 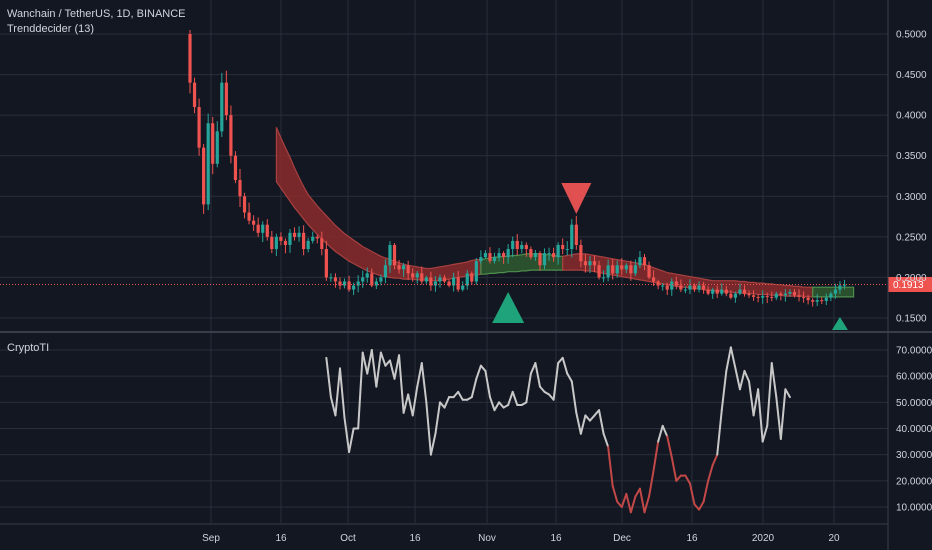 What do you see at coordinates (914, 403) in the screenshot?
I see `oscillator-axis-label: 50.0000` at bounding box center [914, 403].